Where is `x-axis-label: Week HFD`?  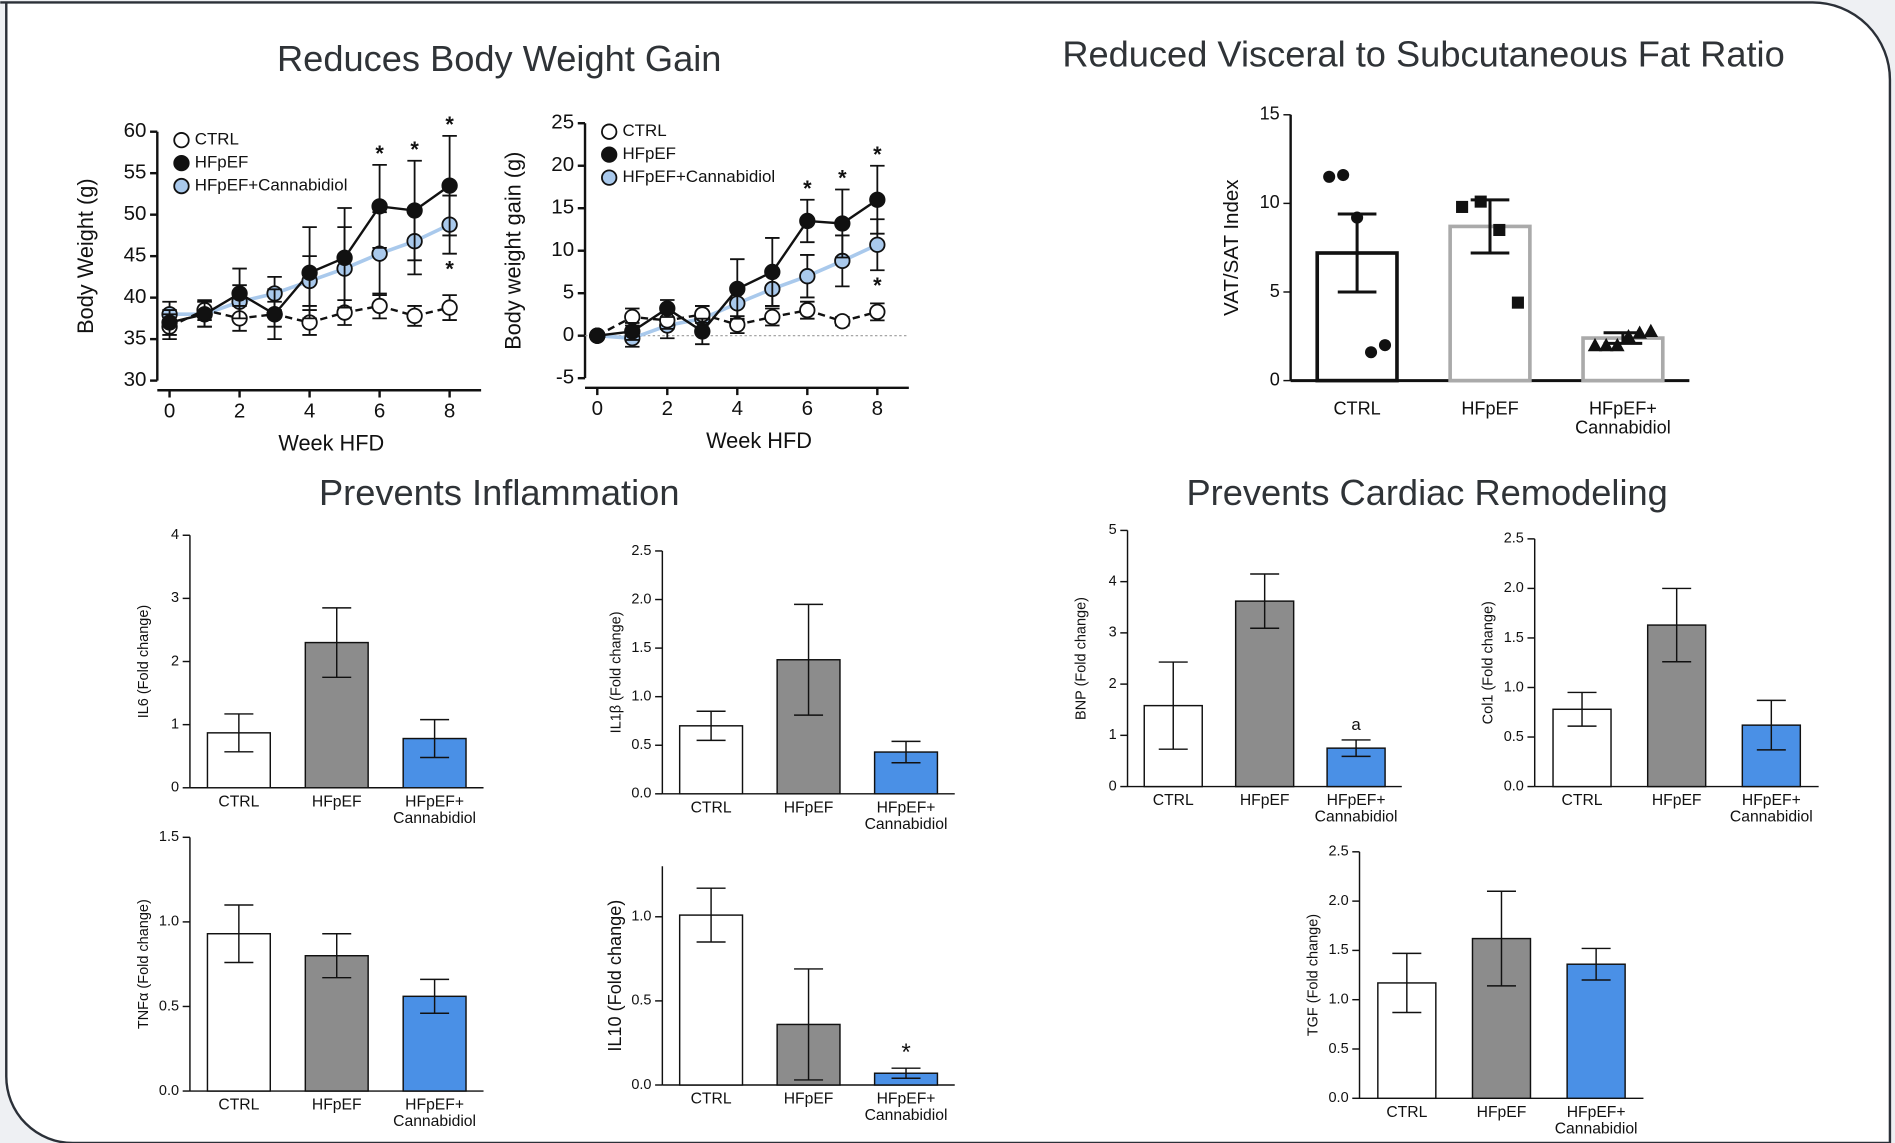
x-axis-label: Week HFD is located at coordinates (331, 442).